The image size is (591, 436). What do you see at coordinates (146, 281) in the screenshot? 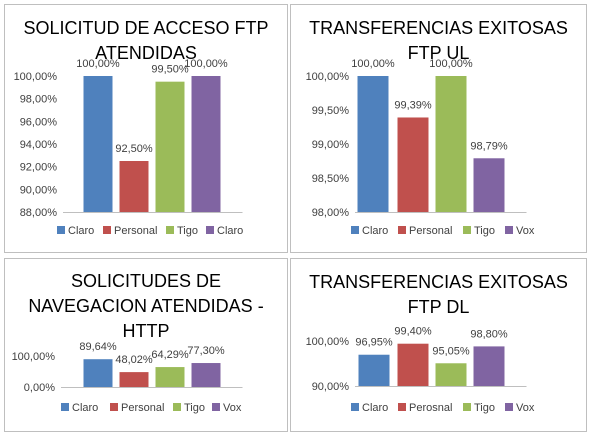
I see `chart-title-line: SOLICITUDES DE` at bounding box center [146, 281].